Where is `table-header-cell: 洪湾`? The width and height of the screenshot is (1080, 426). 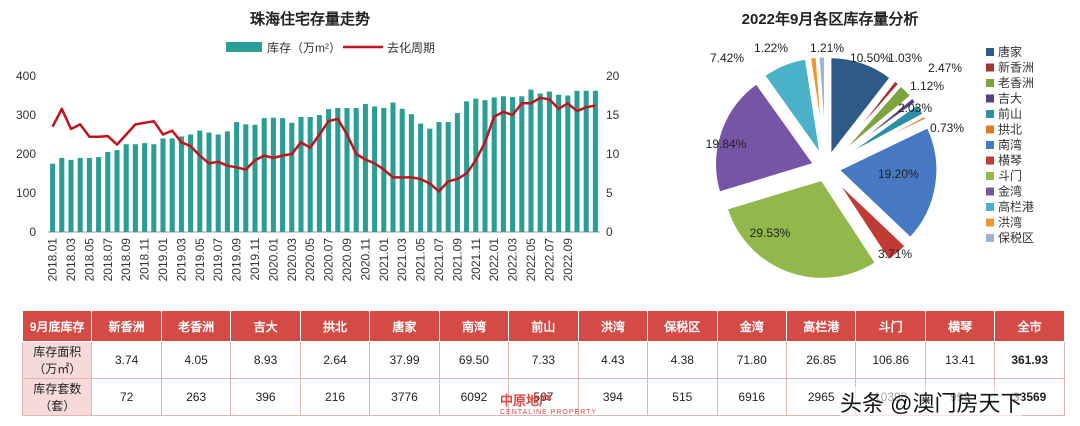 table-header-cell: 洪湾 is located at coordinates (613, 326).